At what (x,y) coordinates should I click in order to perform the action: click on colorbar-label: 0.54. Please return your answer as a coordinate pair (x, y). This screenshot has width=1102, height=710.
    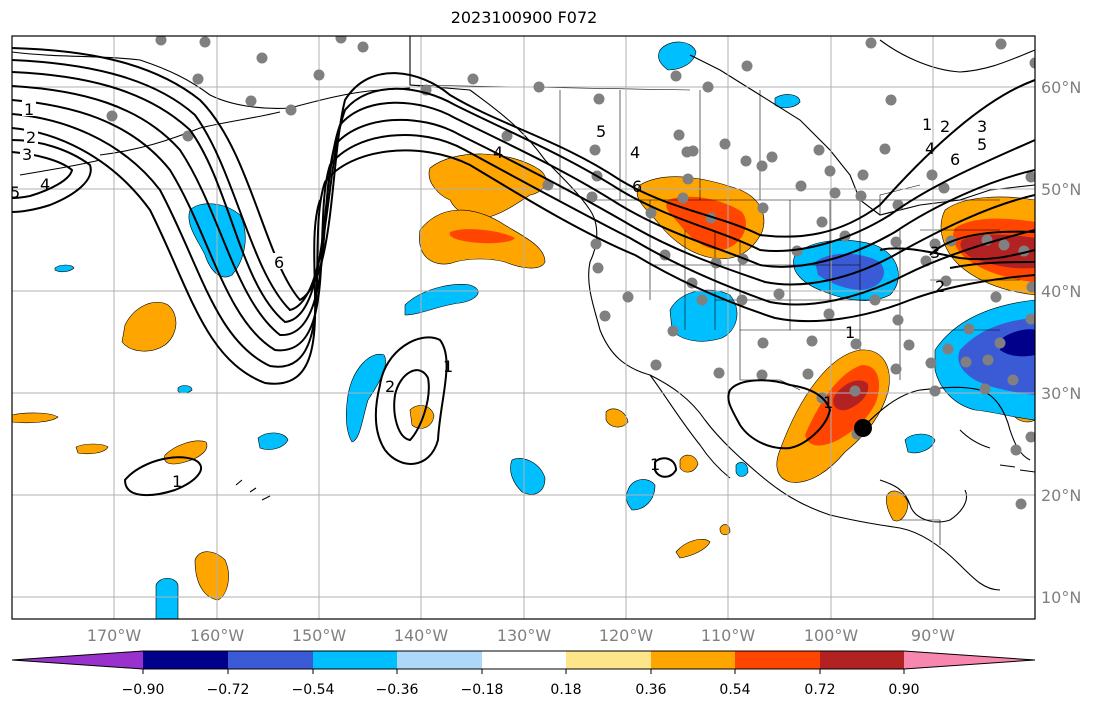
    Looking at the image, I should click on (734, 690).